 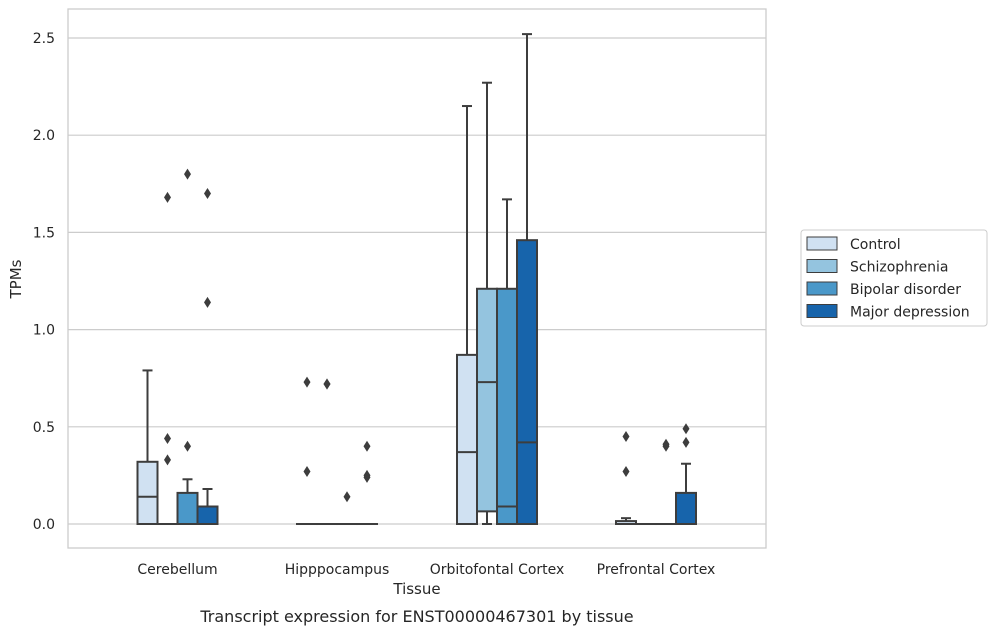 What do you see at coordinates (44, 331) in the screenshot?
I see `y-tick-label: 1.0` at bounding box center [44, 331].